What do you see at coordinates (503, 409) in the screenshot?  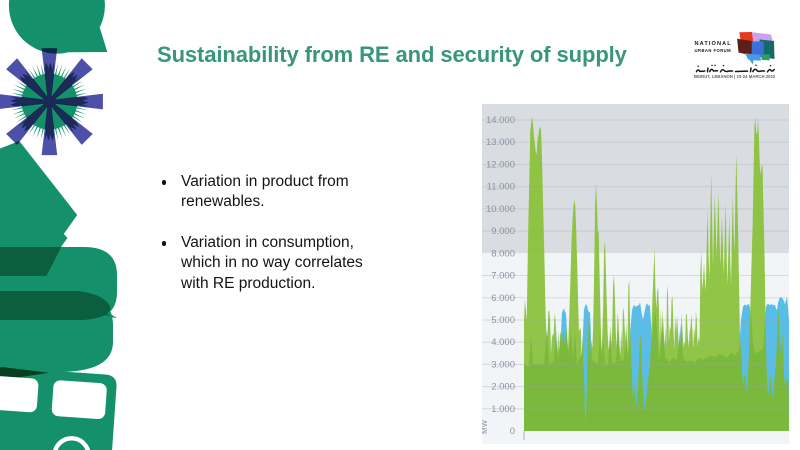 I see `svg-text: 1.000` at bounding box center [503, 409].